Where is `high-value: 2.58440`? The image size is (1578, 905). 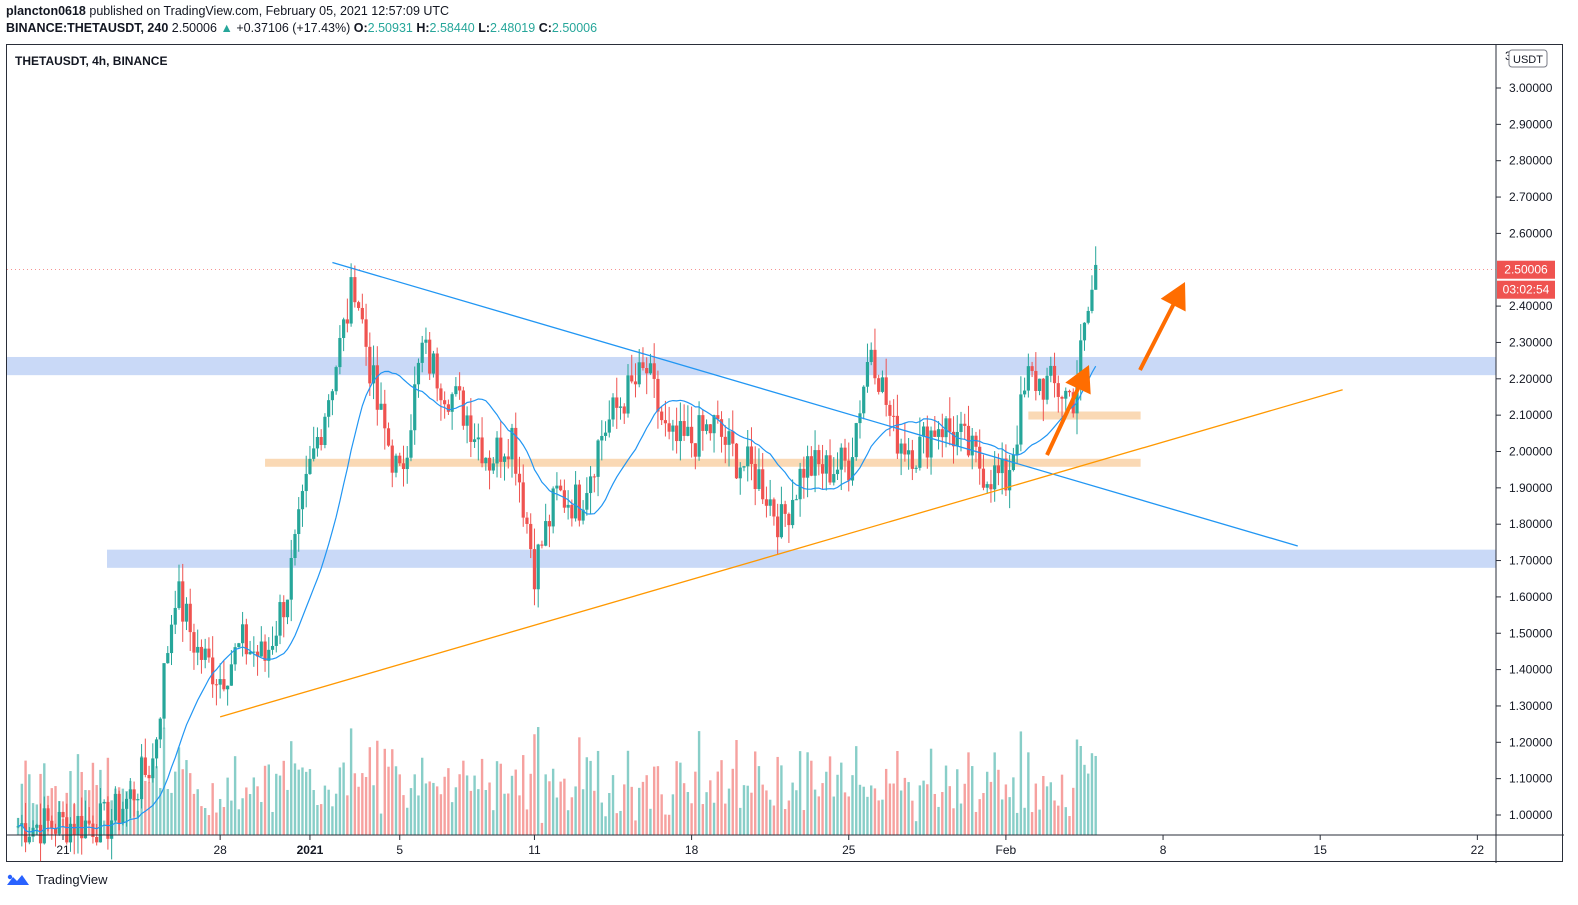 high-value: 2.58440 is located at coordinates (452, 28).